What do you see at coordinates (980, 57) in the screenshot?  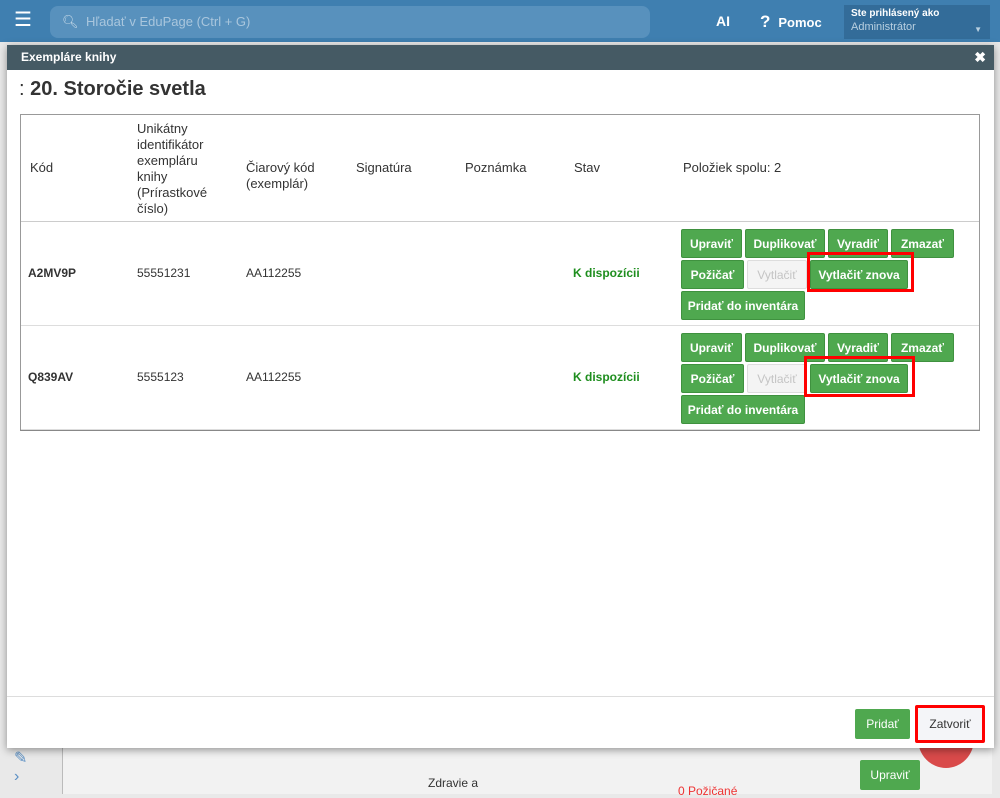 I see `close-icon: ✖` at bounding box center [980, 57].